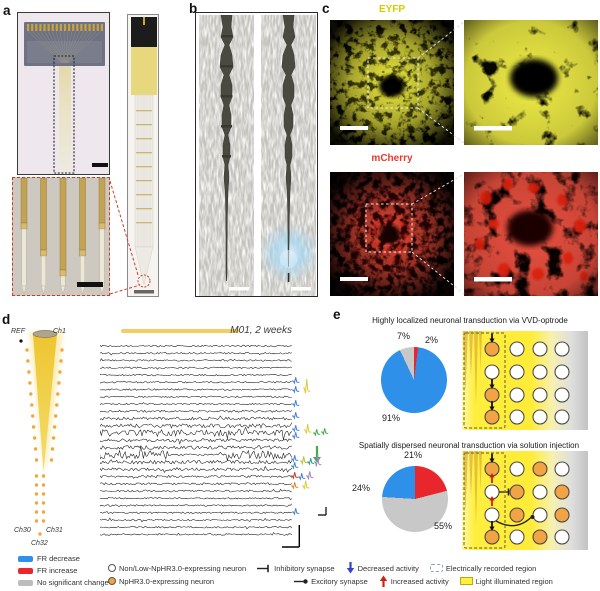  Describe the element at coordinates (391, 418) in the screenshot. I see `pie-label-blue: 91%` at that location.